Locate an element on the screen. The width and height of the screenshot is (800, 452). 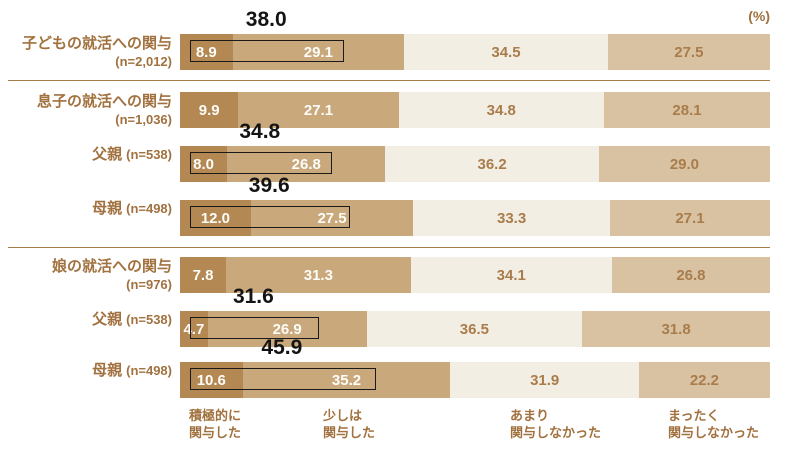
stacked-bar: 4.7 26.9 36.5 31.8 31.6 is located at coordinates (475, 316).